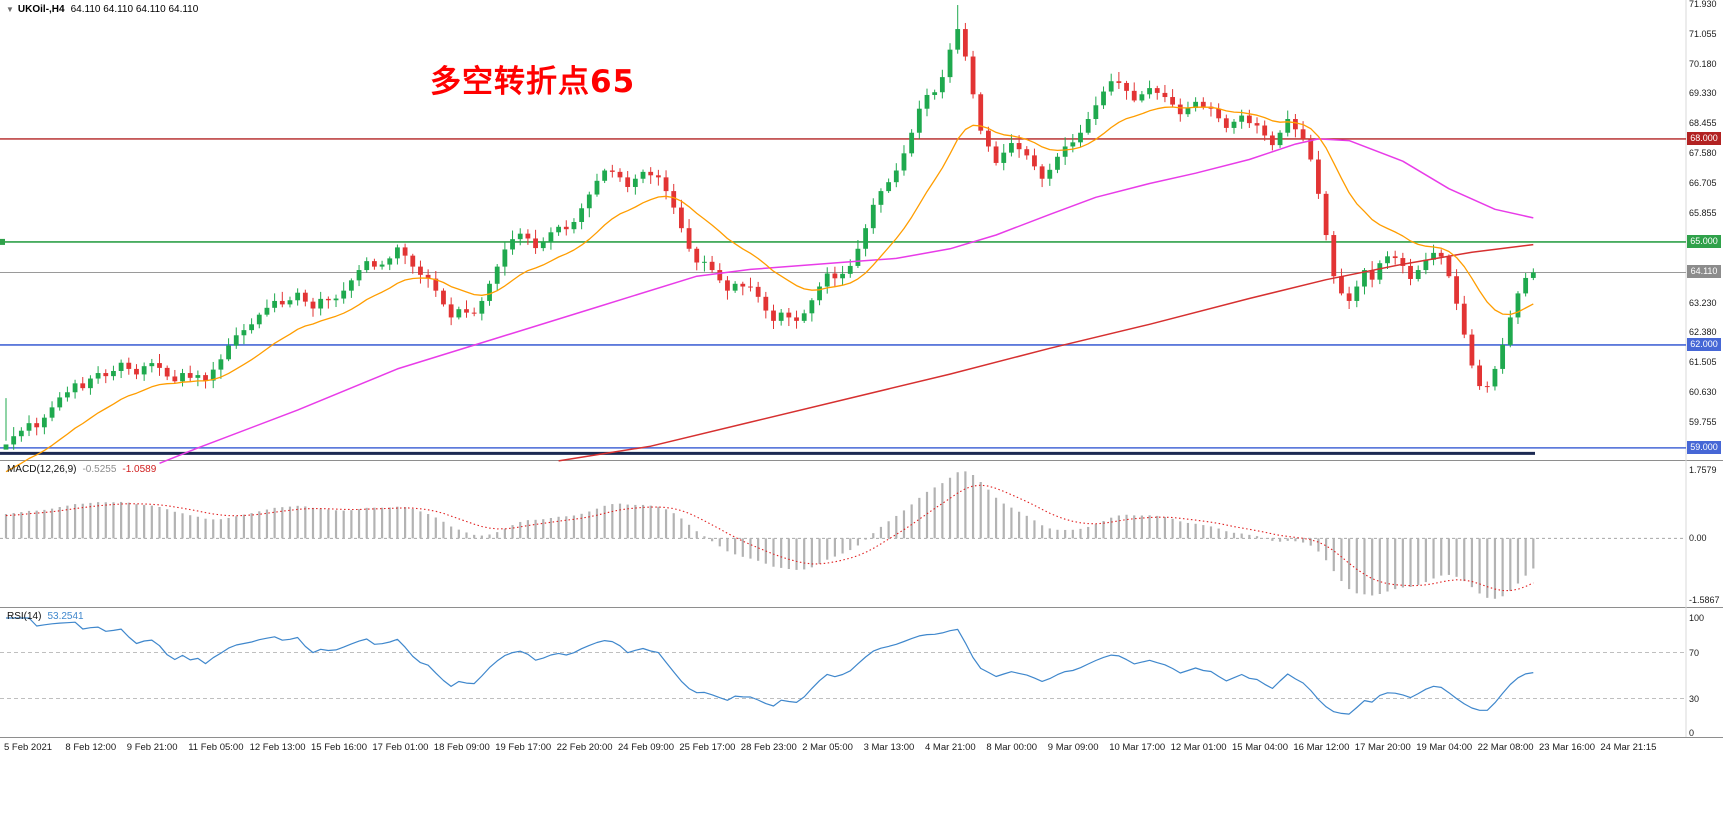  I want to click on time-axis-label: 19 Mar 04:00, so click(1444, 747).